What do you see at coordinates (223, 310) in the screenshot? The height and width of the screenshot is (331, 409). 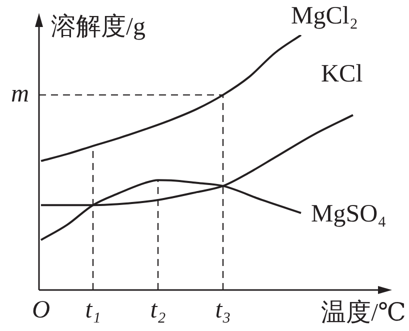 I see `x-tick-label: t₃` at bounding box center [223, 310].